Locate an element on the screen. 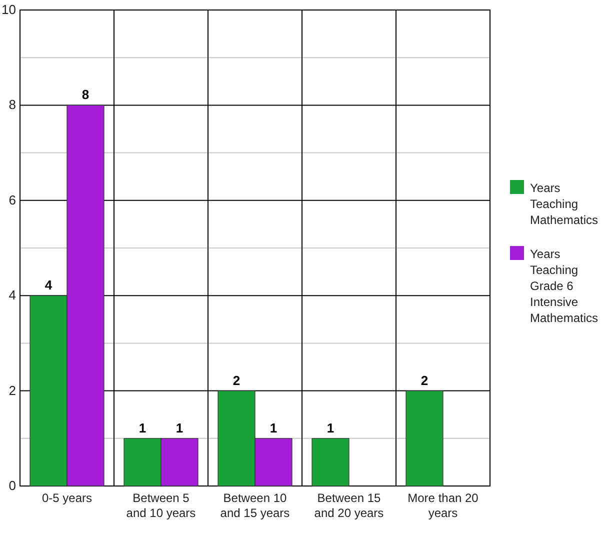 The image size is (615, 534). y-tick-label: 0 is located at coordinates (12, 485).